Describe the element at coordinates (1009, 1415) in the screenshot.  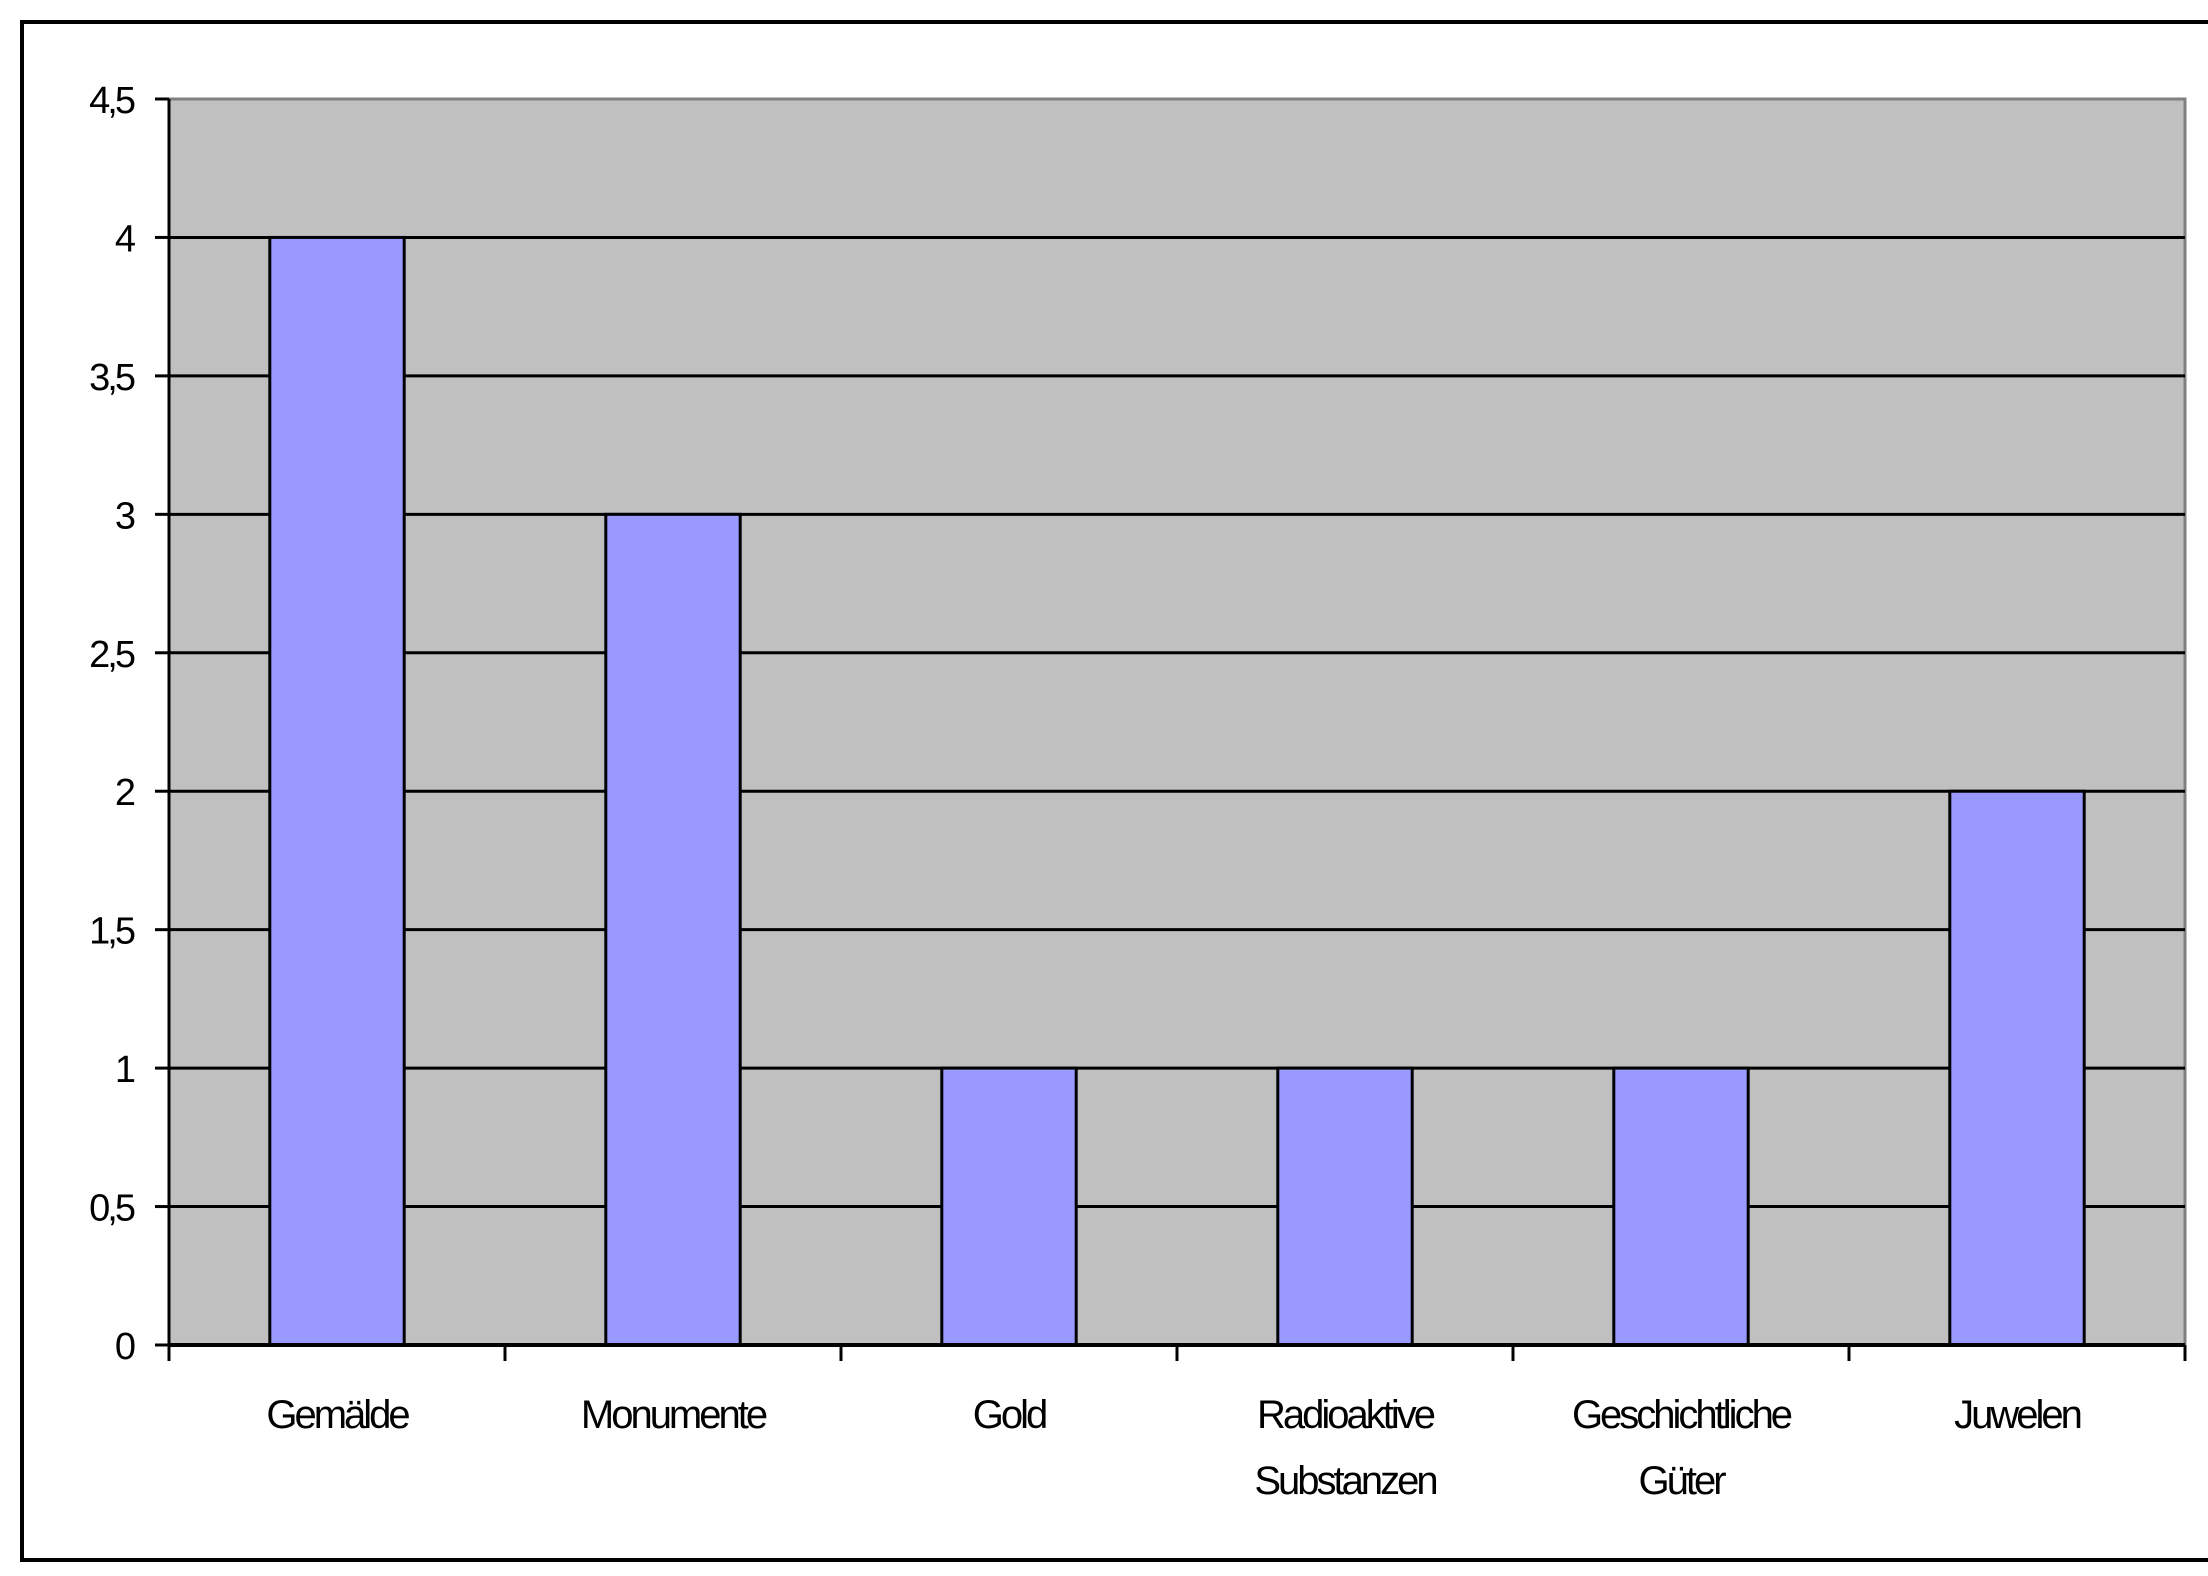
I see `x-tick-label: Gold` at that location.